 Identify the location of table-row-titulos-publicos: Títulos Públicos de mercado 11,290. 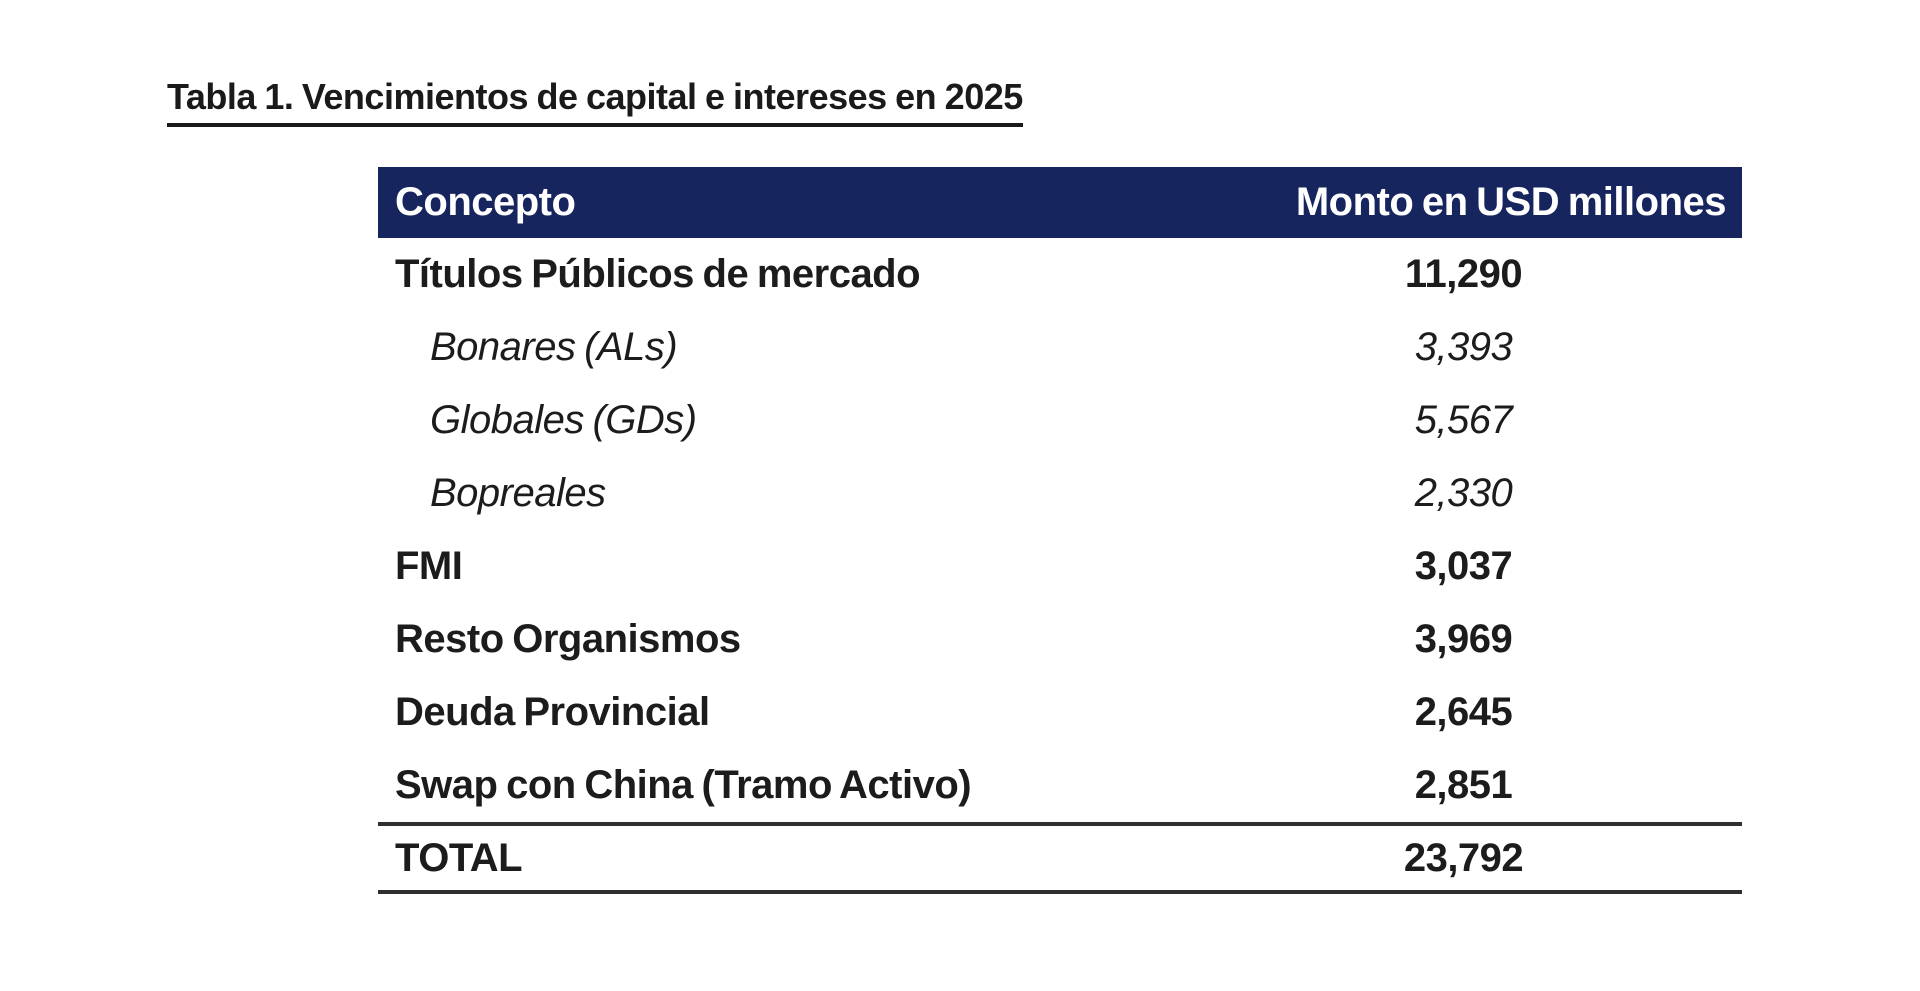
(1060, 274).